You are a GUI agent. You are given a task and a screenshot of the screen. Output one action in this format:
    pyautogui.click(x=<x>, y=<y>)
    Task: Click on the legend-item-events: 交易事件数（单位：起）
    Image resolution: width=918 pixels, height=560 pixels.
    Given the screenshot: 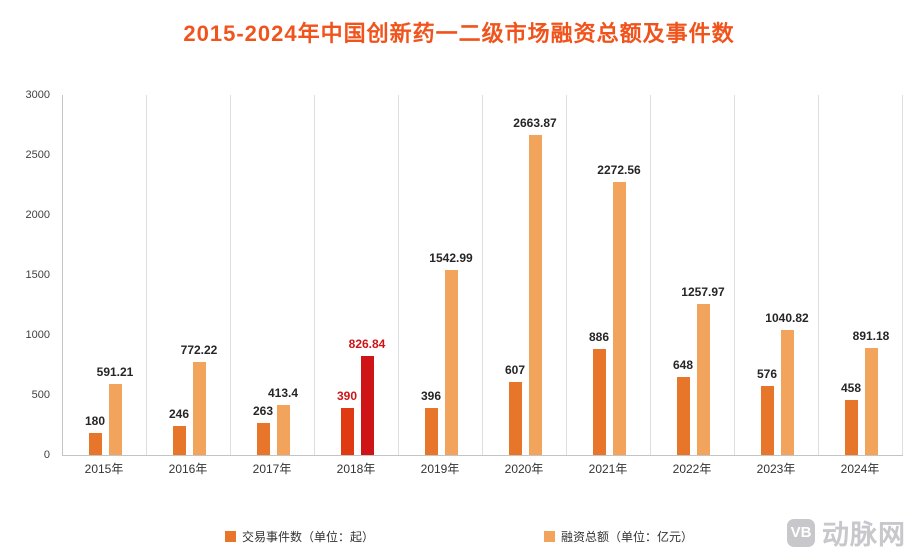 What is the action you would take?
    pyautogui.click(x=299, y=536)
    